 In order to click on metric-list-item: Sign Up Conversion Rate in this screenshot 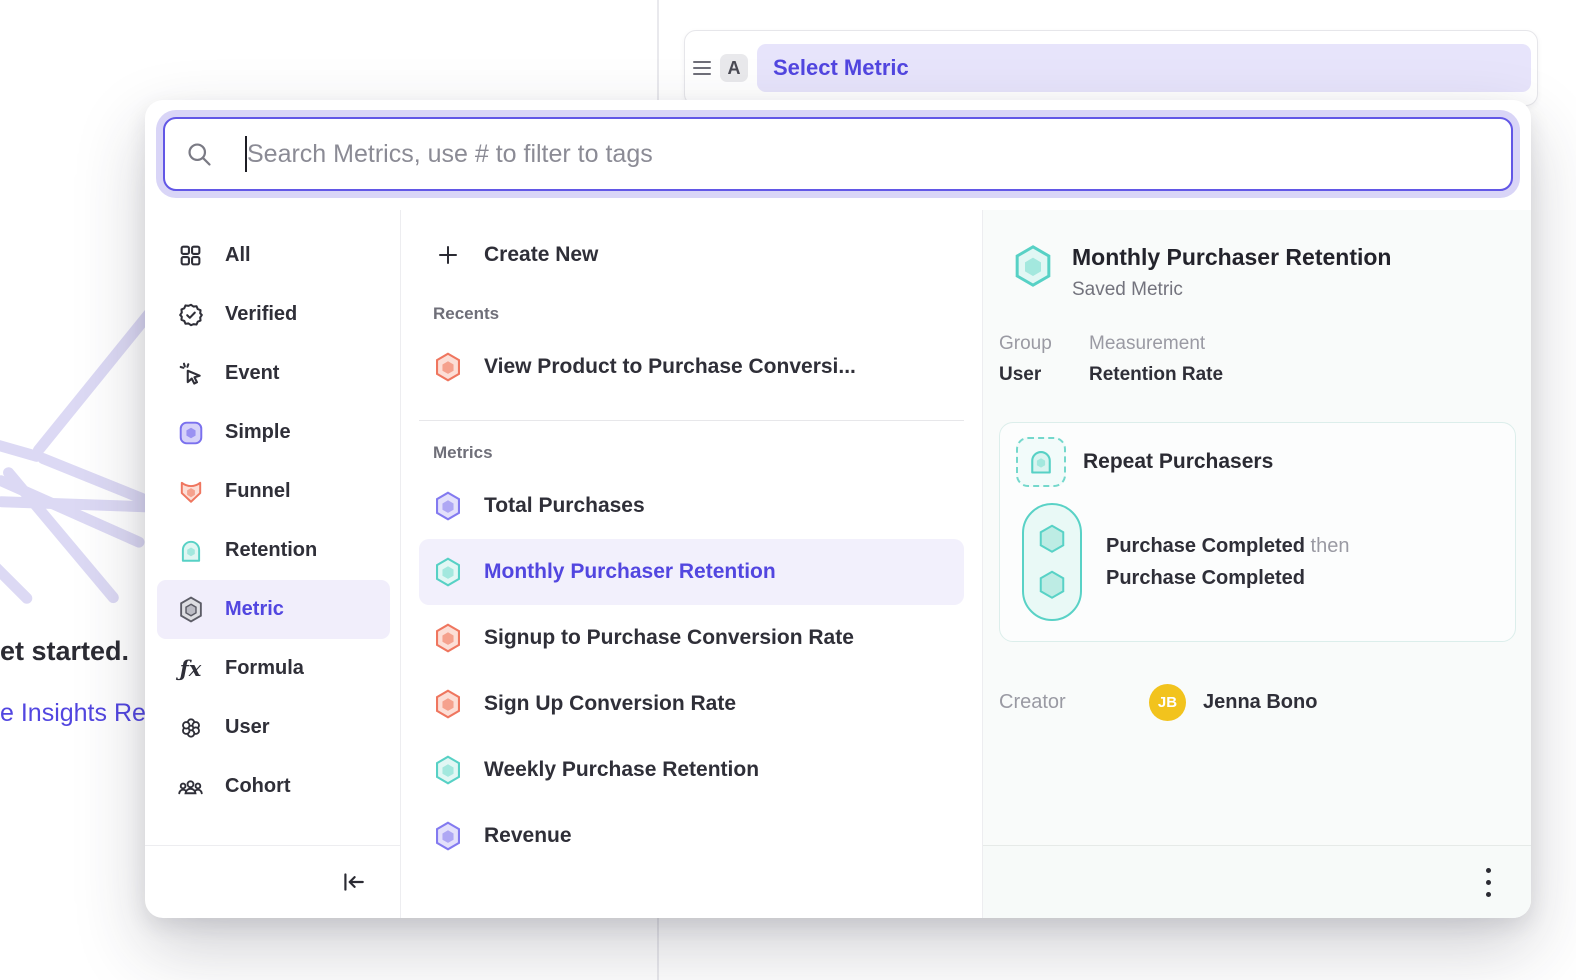, I will do `click(691, 704)`.